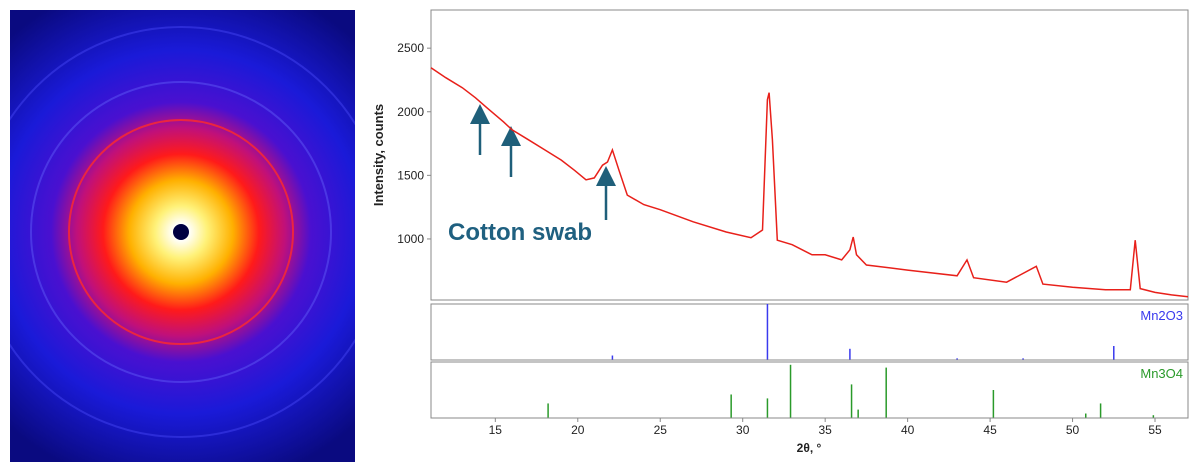 This screenshot has height=471, width=1200. I want to click on y-tick-label: 2000, so click(410, 112).